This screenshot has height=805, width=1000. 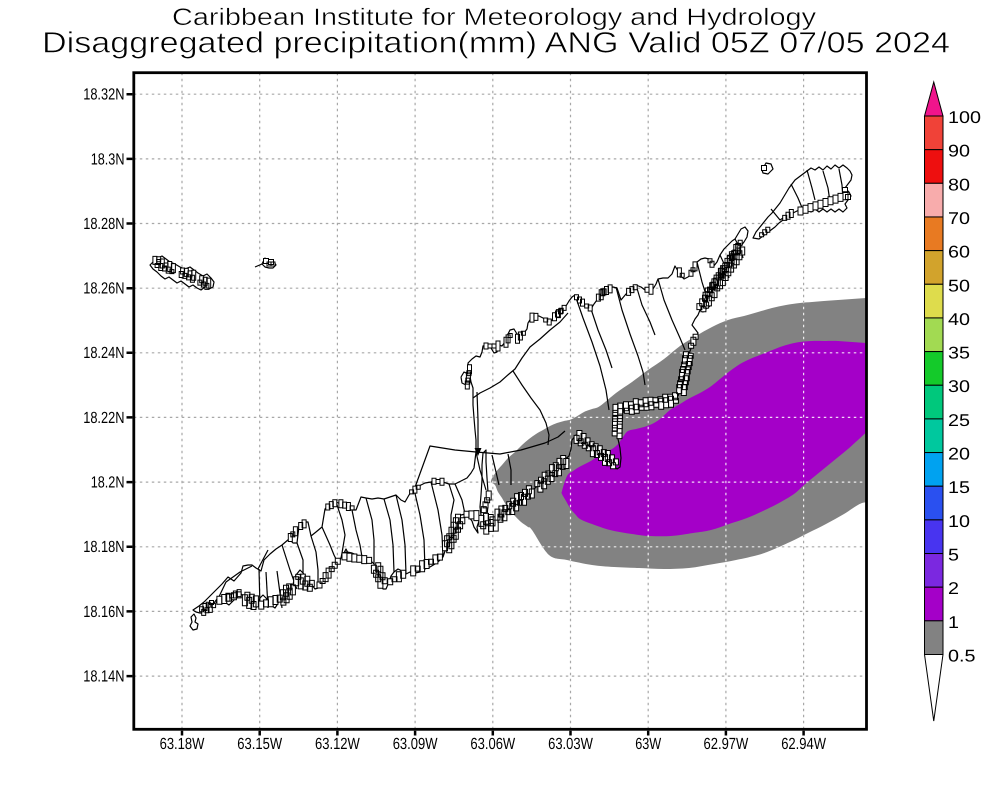 What do you see at coordinates (570, 744) in the screenshot?
I see `svg-text: 63.03W` at bounding box center [570, 744].